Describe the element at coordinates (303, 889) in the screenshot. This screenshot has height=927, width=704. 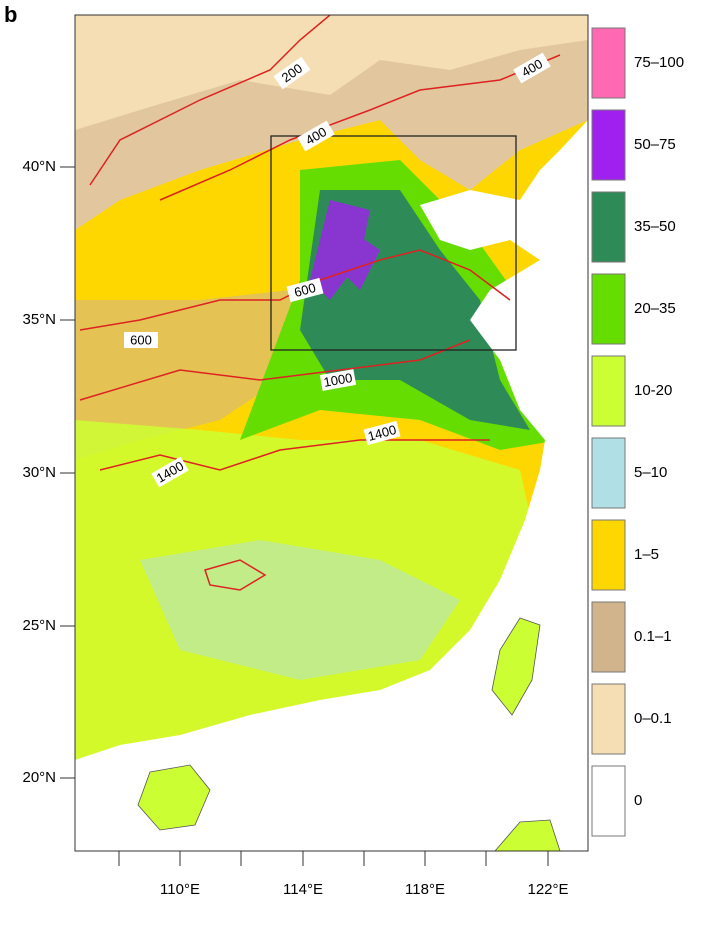
I see `lon-label: 114°E` at that location.